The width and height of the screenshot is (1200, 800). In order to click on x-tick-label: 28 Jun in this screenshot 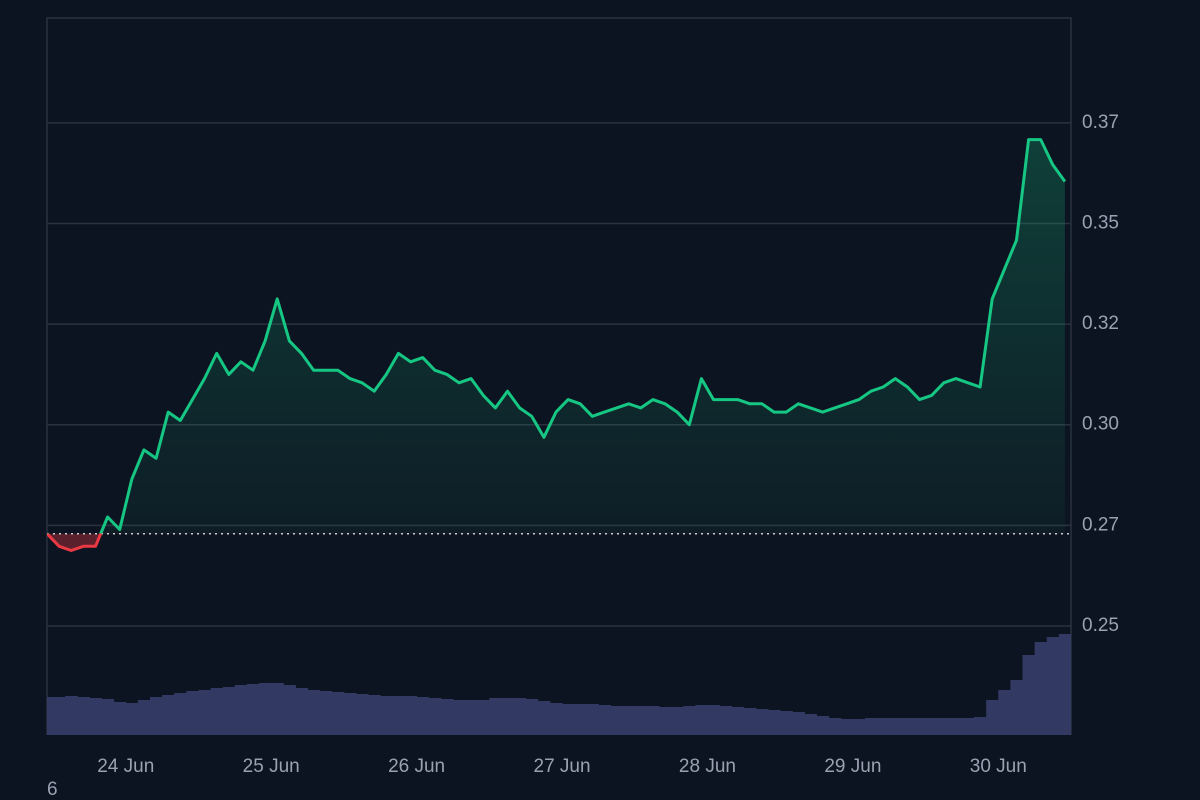, I will do `click(707, 766)`.